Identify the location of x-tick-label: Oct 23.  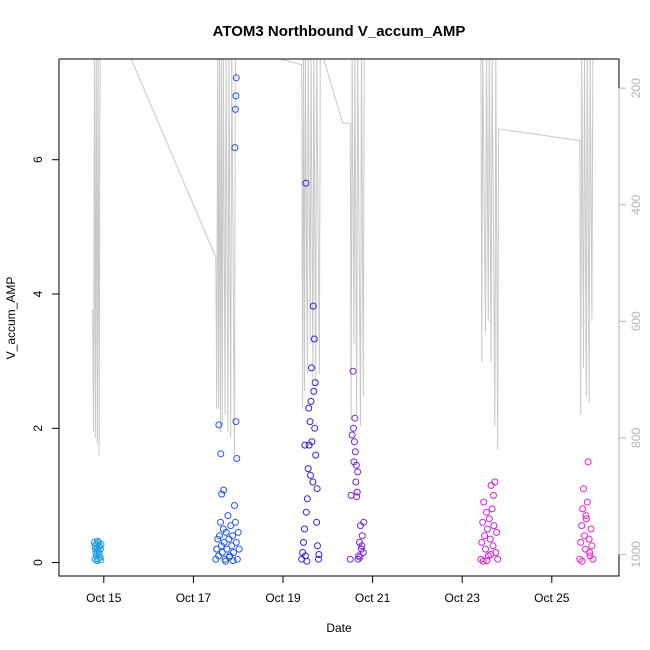
(463, 598).